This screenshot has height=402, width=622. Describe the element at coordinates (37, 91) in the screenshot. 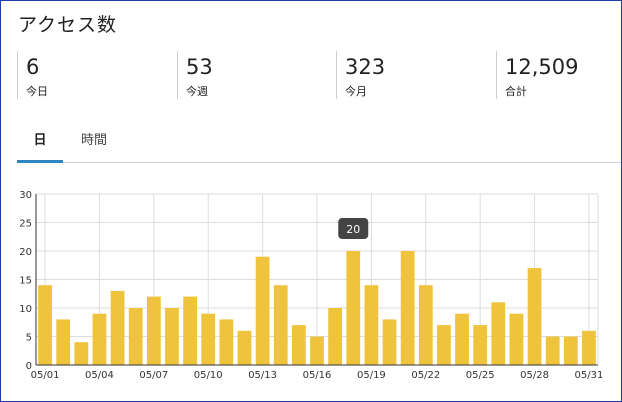

I see `stat-label: 今日` at that location.